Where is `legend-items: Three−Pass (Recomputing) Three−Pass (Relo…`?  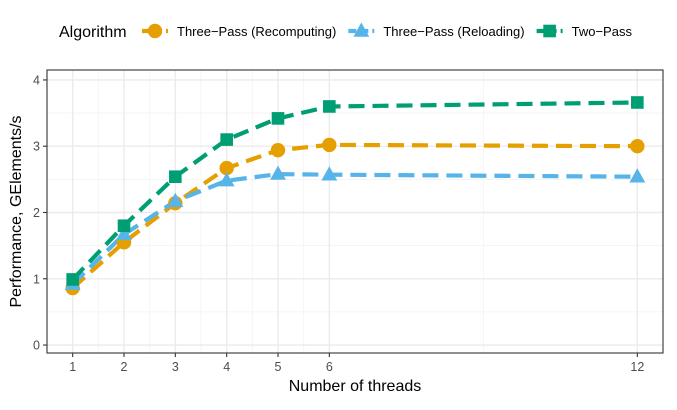 legend-items: Three−Pass (Recomputing) Three−Pass (Relo… is located at coordinates (387, 30).